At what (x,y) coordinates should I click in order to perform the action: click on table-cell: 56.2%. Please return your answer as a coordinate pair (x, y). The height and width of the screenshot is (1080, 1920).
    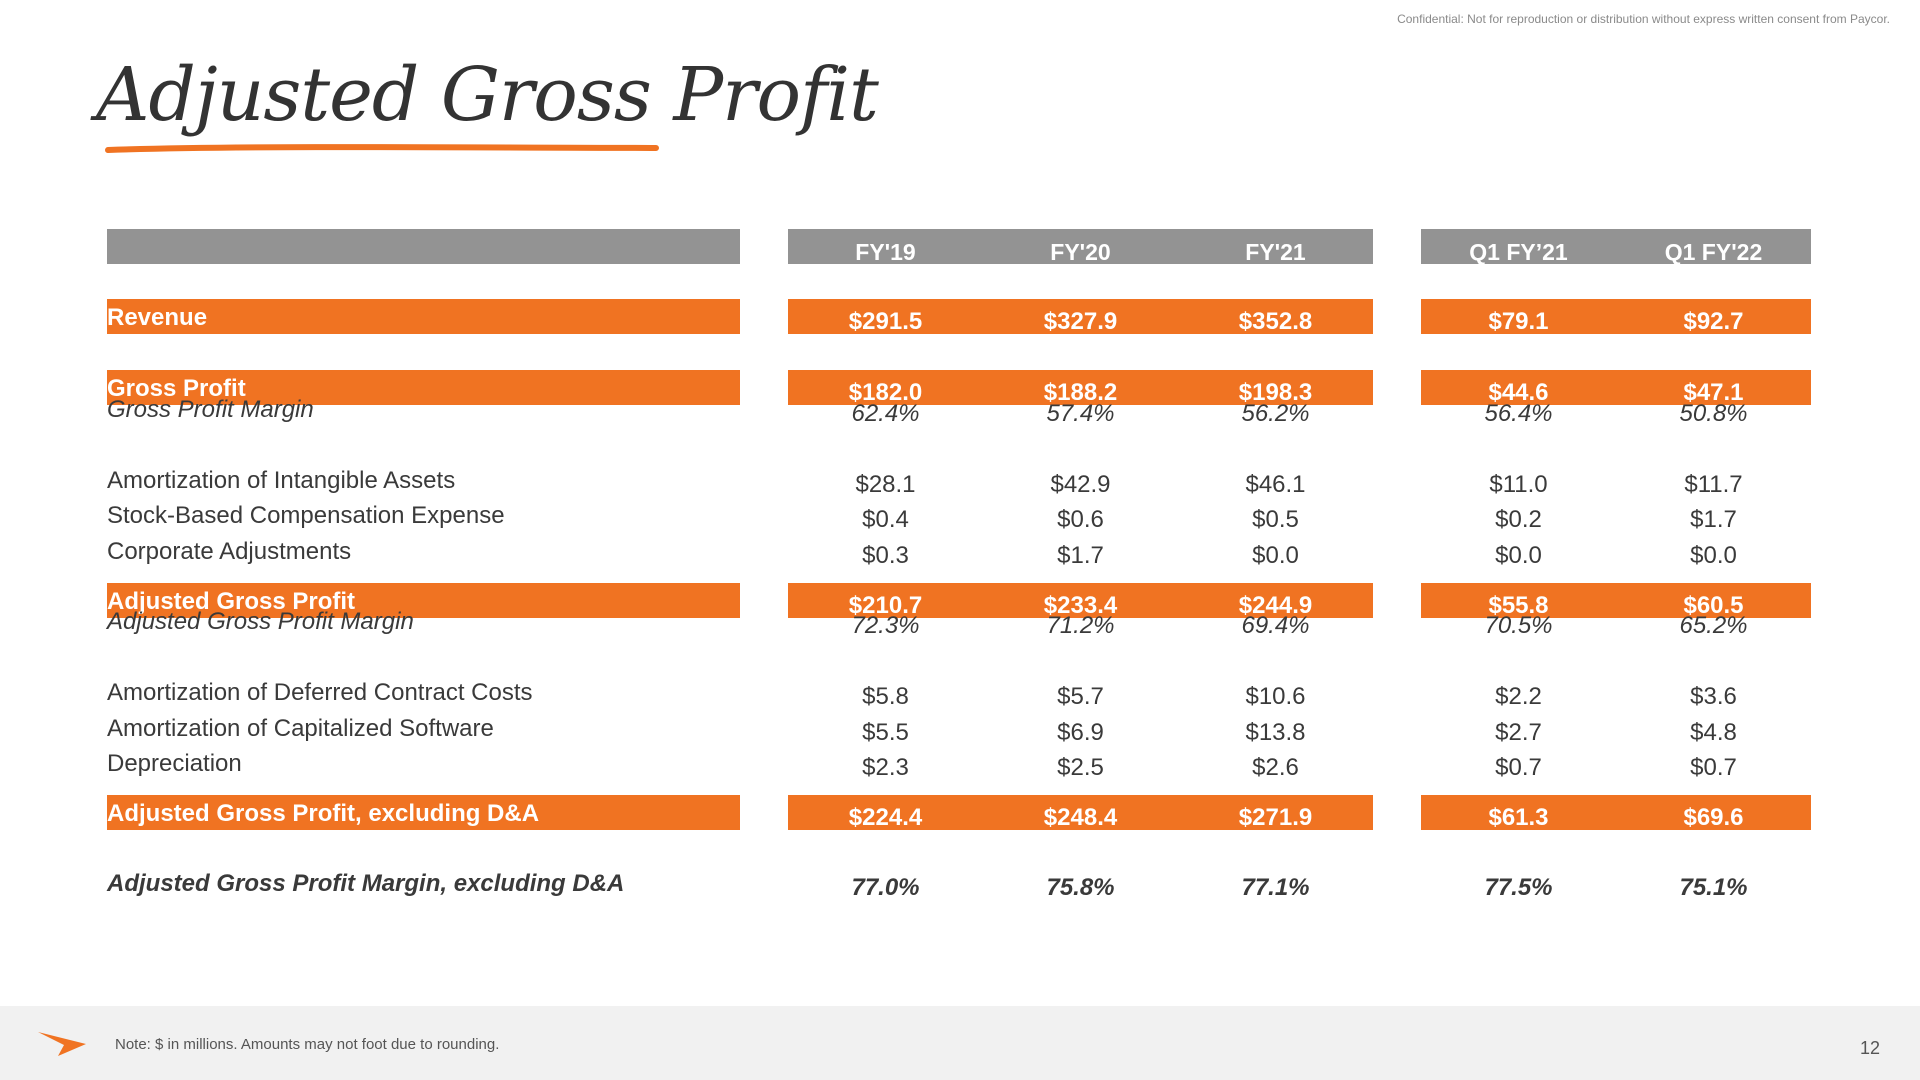
    Looking at the image, I should click on (1275, 413).